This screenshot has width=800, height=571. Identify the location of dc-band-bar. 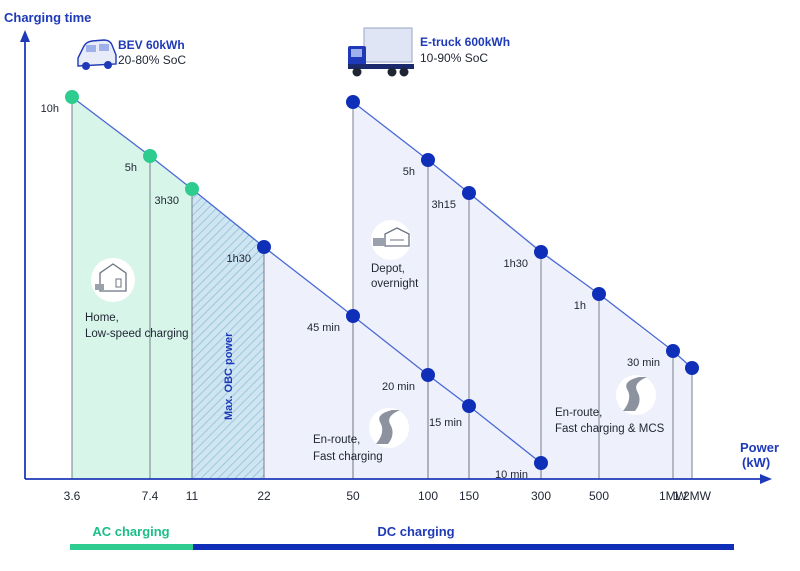
(463, 547).